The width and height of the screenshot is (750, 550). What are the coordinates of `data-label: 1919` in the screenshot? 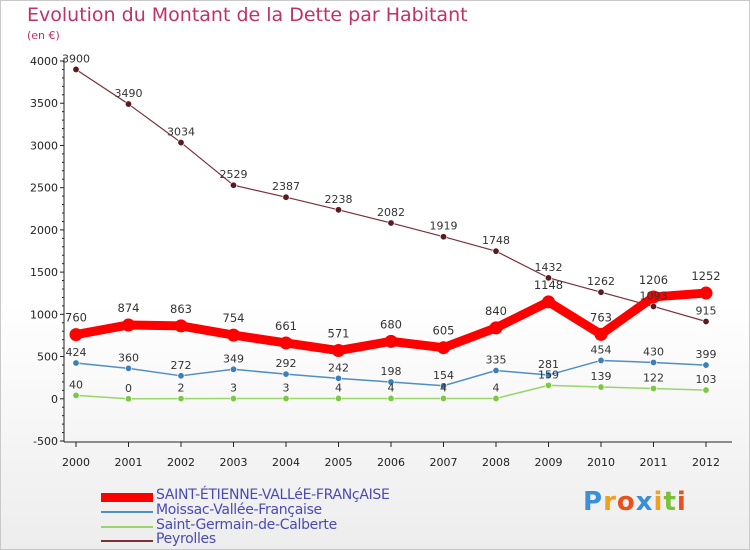 It's located at (444, 226).